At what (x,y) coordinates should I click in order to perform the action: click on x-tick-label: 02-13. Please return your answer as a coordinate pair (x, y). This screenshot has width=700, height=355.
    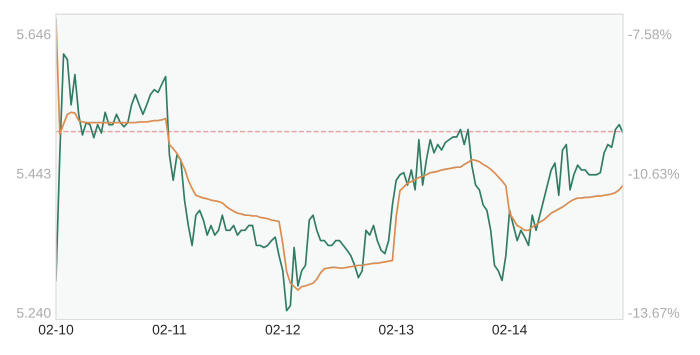
    Looking at the image, I should click on (396, 329).